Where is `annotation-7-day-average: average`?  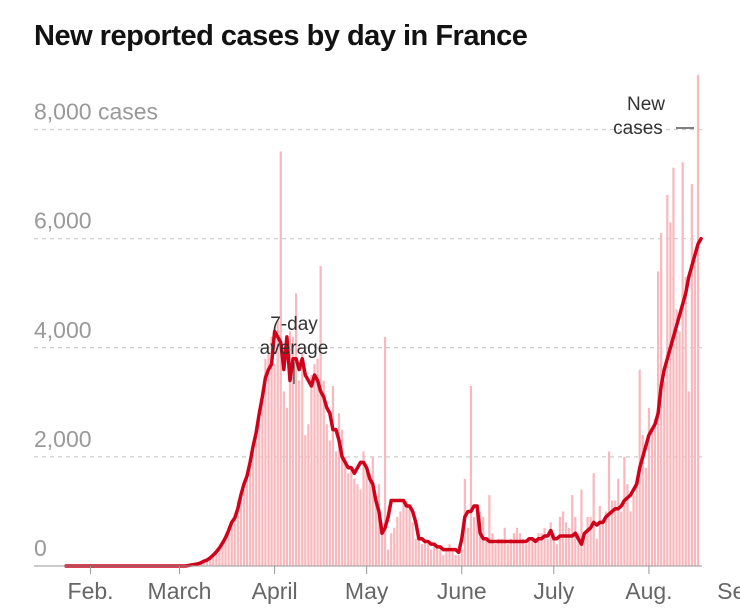 annotation-7-day-average: average is located at coordinates (294, 348).